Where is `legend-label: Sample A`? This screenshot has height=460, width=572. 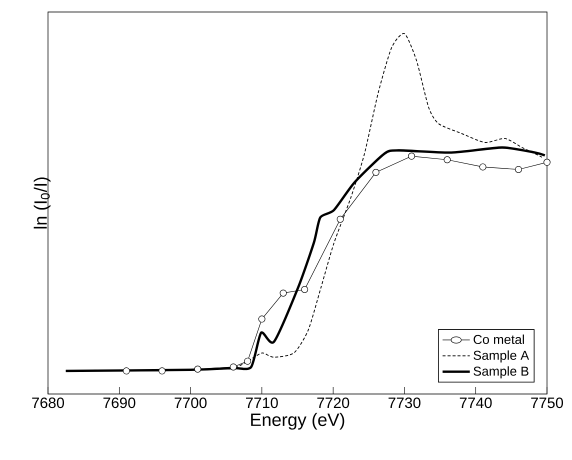
legend-label: Sample A is located at coordinates (502, 356).